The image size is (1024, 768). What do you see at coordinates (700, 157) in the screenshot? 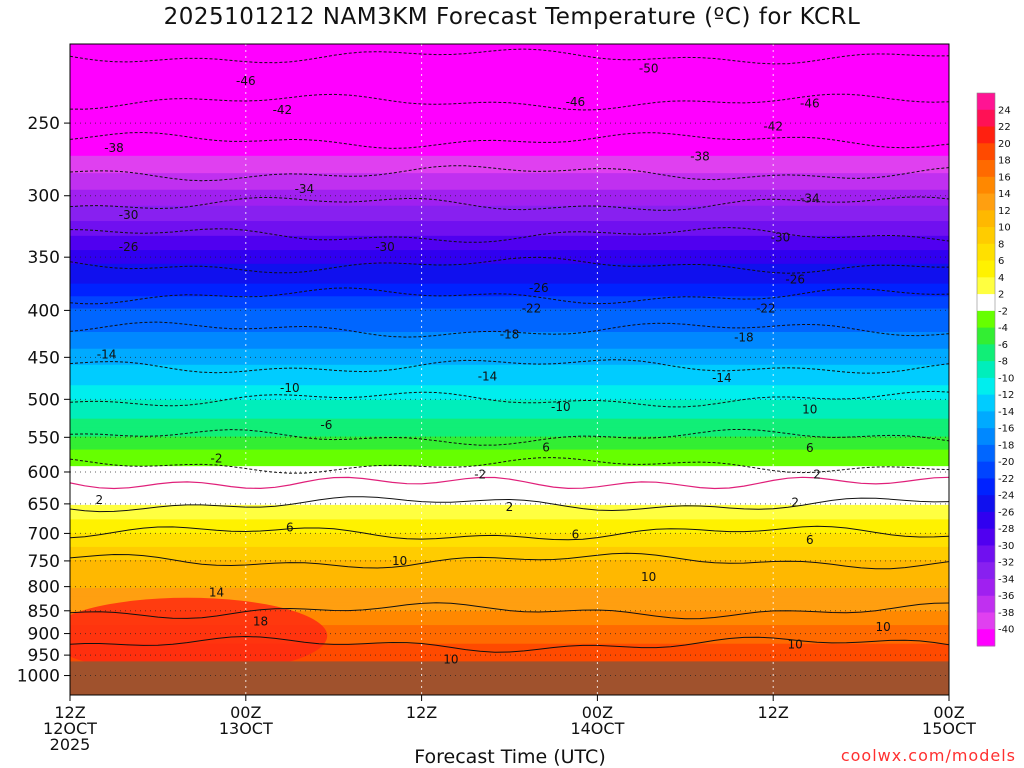
I see `contour-label: -38` at bounding box center [700, 157].